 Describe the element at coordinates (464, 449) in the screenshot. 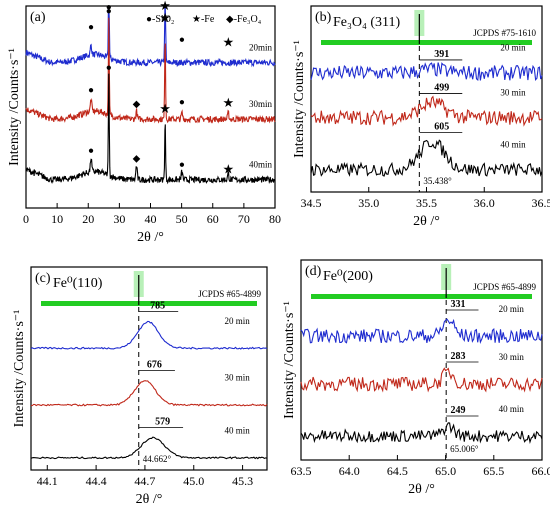

I see `peak-position-label: 65.006°` at that location.